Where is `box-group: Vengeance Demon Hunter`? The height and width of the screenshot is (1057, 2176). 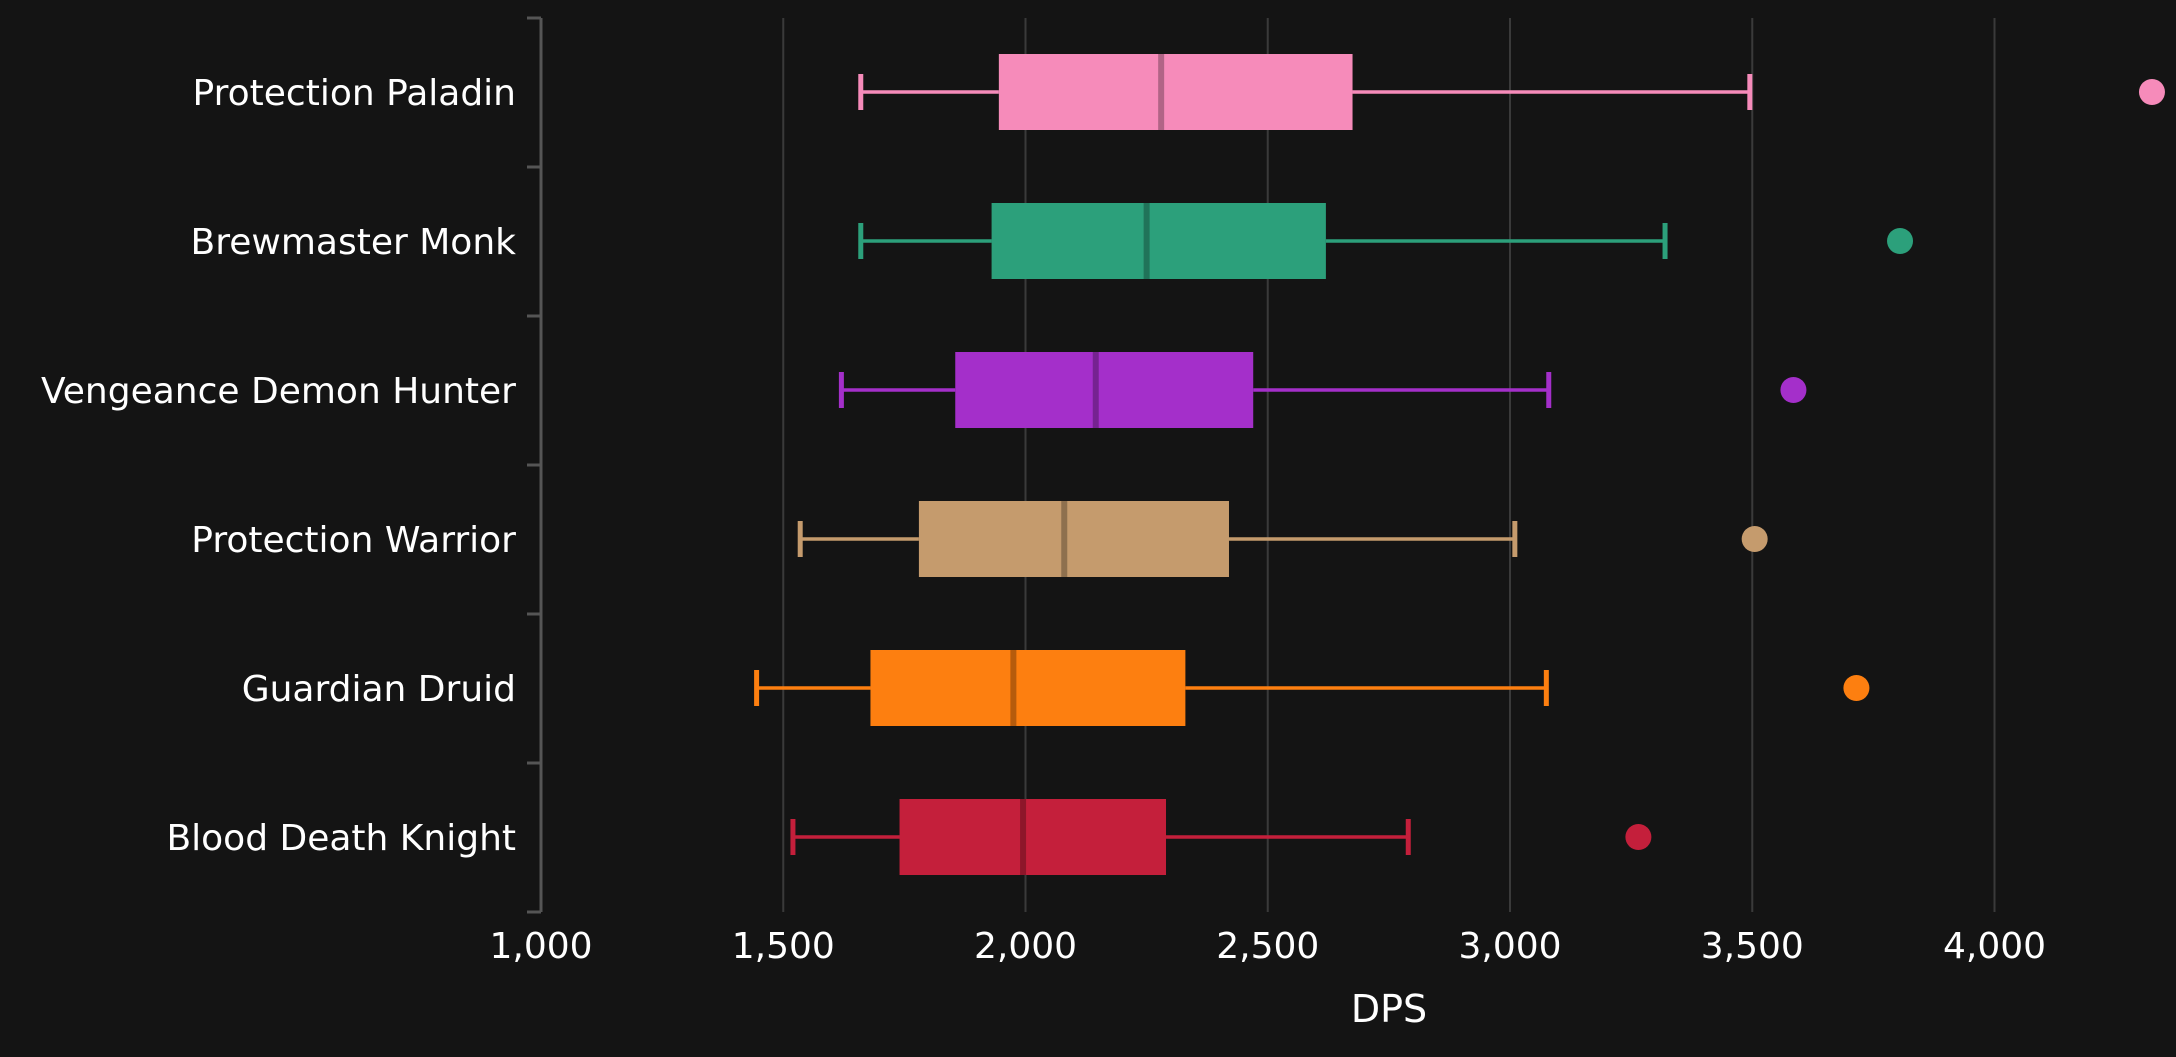 box-group: Vengeance Demon Hunter is located at coordinates (924, 390).